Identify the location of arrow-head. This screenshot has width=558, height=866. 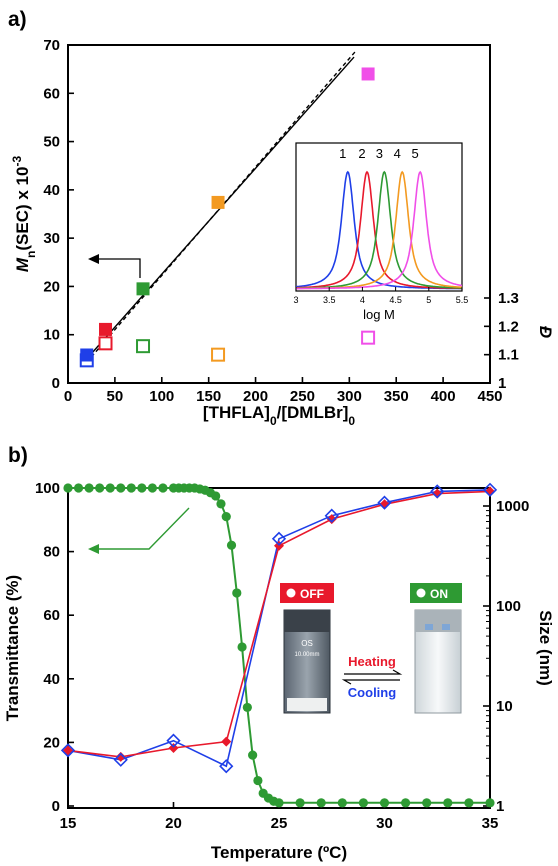
(93, 259).